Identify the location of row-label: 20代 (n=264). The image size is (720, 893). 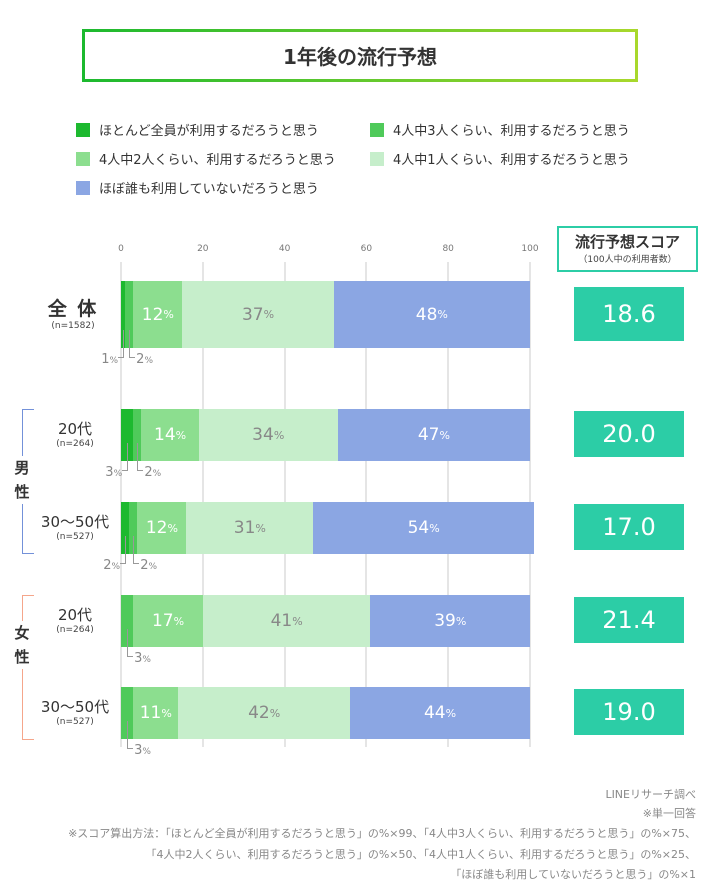
(75, 619).